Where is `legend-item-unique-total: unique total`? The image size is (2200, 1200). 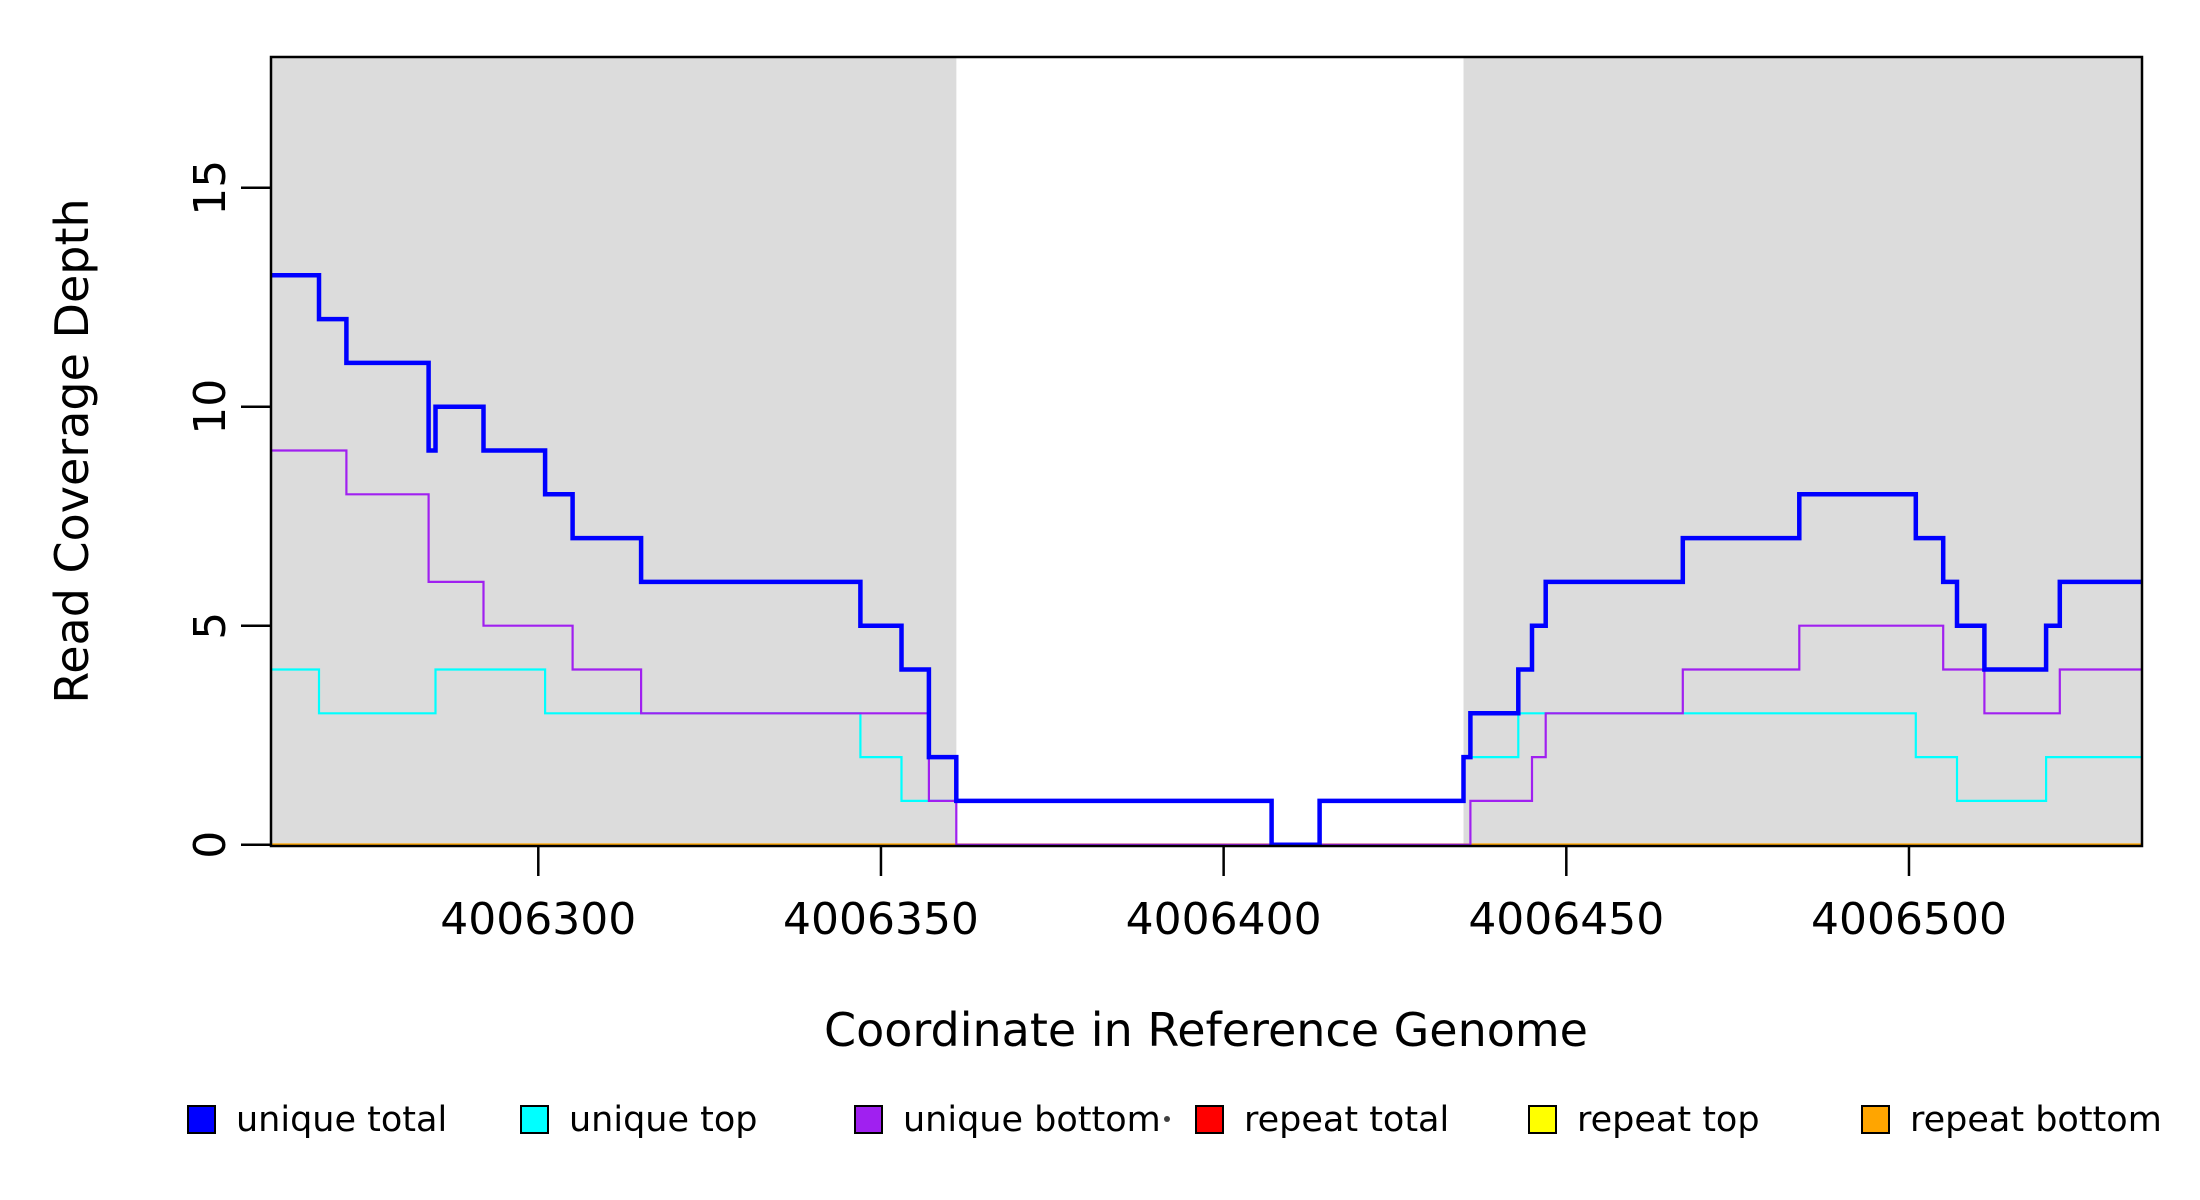 legend-item-unique-total: unique total is located at coordinates (317, 1120).